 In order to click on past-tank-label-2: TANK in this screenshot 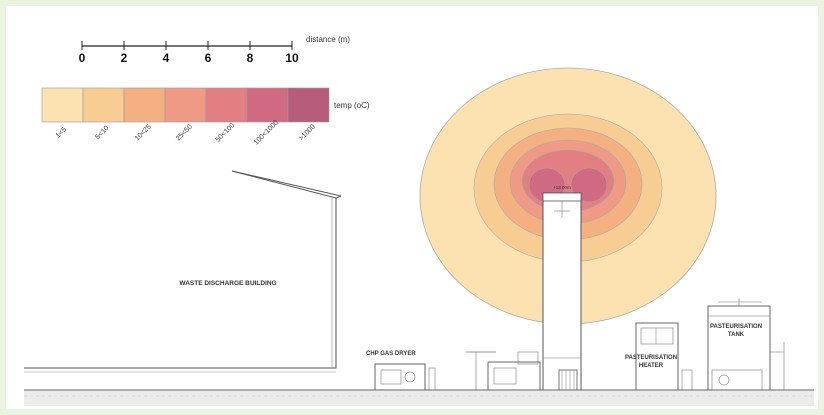, I will do `click(736, 335)`.